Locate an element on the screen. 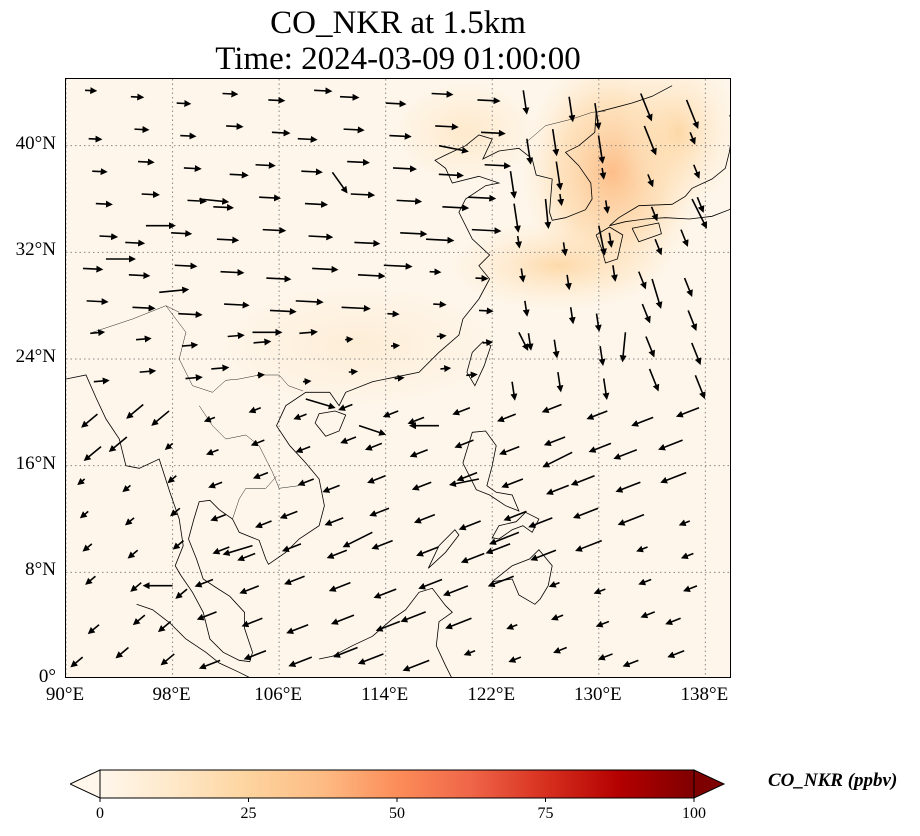 This screenshot has height=836, width=920. latitude-tick-label: 0° is located at coordinates (47, 676).